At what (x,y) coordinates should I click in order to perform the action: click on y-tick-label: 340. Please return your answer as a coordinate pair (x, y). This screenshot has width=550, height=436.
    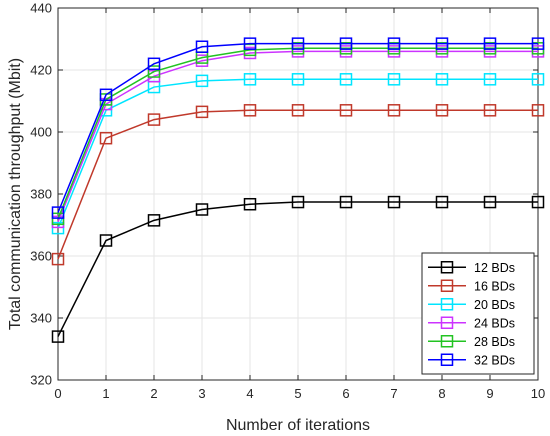
    Looking at the image, I should click on (41, 318).